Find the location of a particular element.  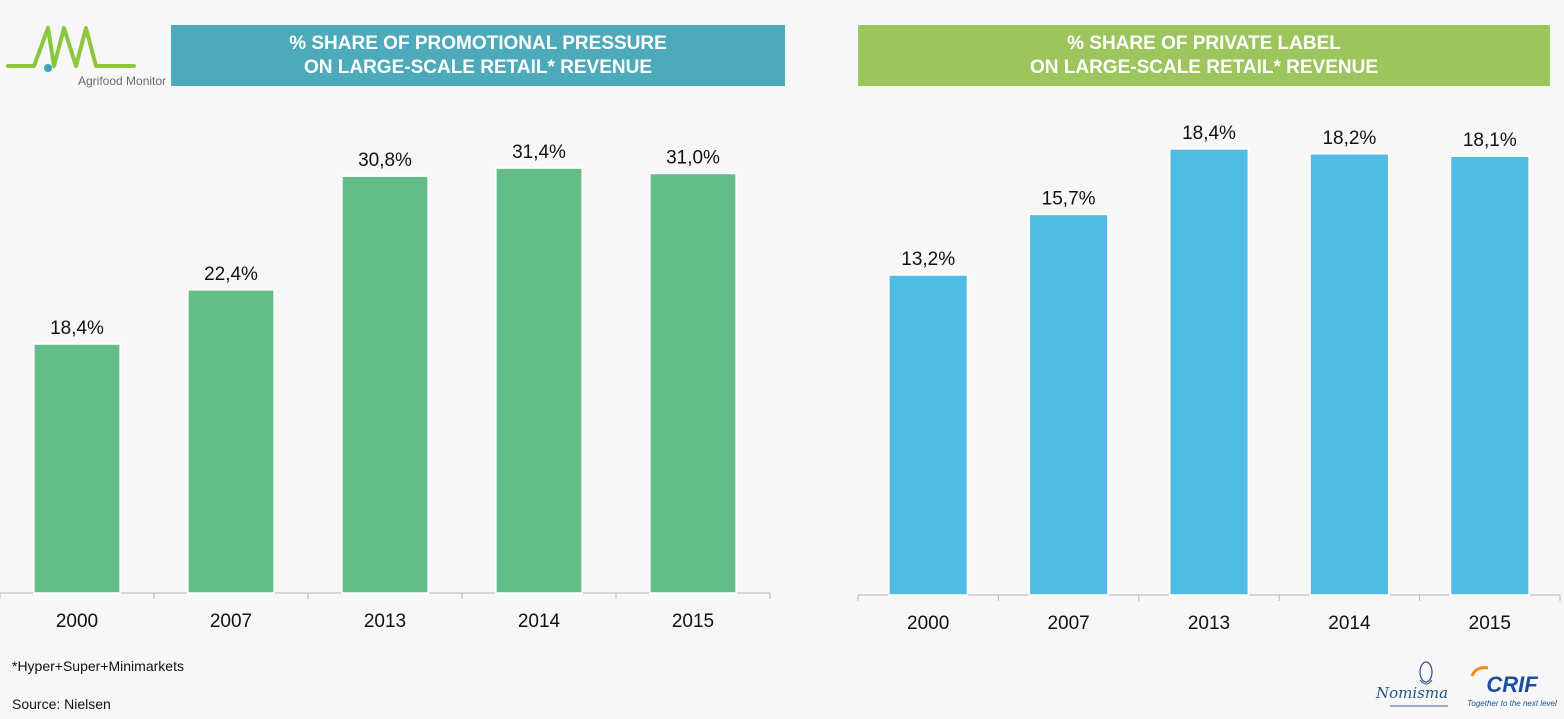

svg-text: Nomisma is located at coordinates (1411, 693).